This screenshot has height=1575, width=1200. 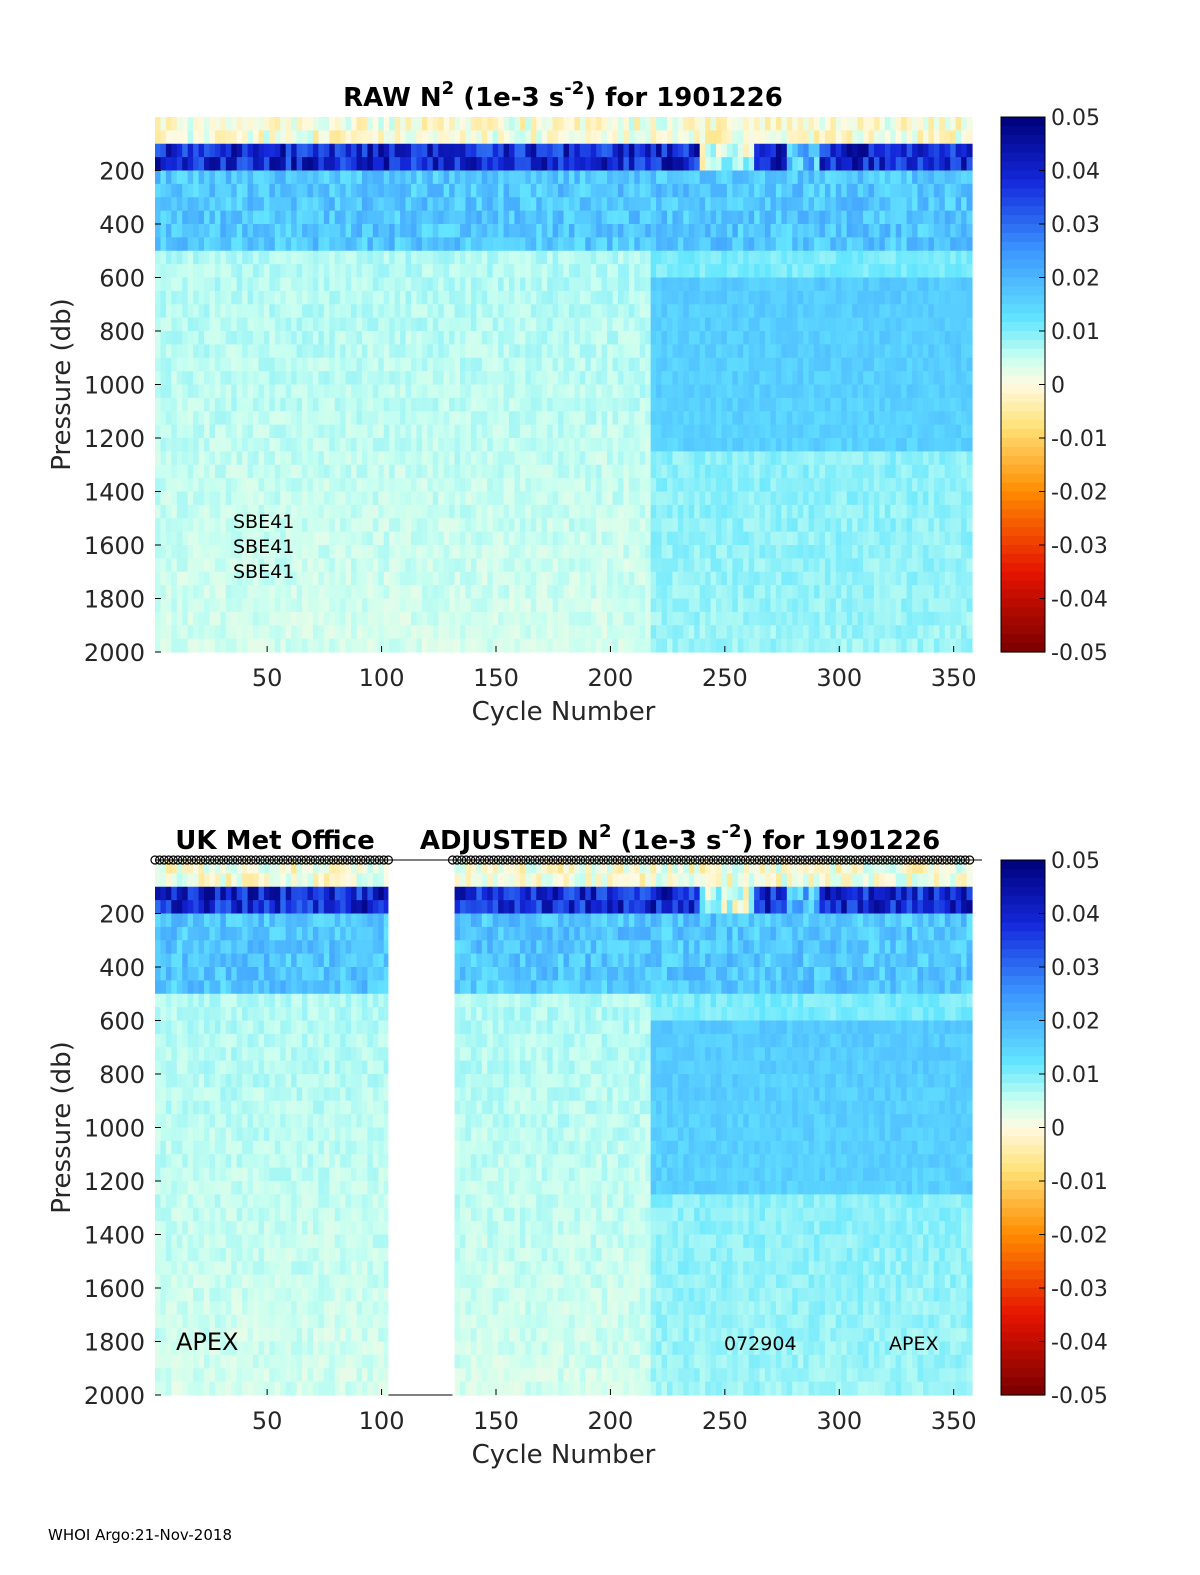 What do you see at coordinates (267, 678) in the screenshot?
I see `x-tick-label: 50` at bounding box center [267, 678].